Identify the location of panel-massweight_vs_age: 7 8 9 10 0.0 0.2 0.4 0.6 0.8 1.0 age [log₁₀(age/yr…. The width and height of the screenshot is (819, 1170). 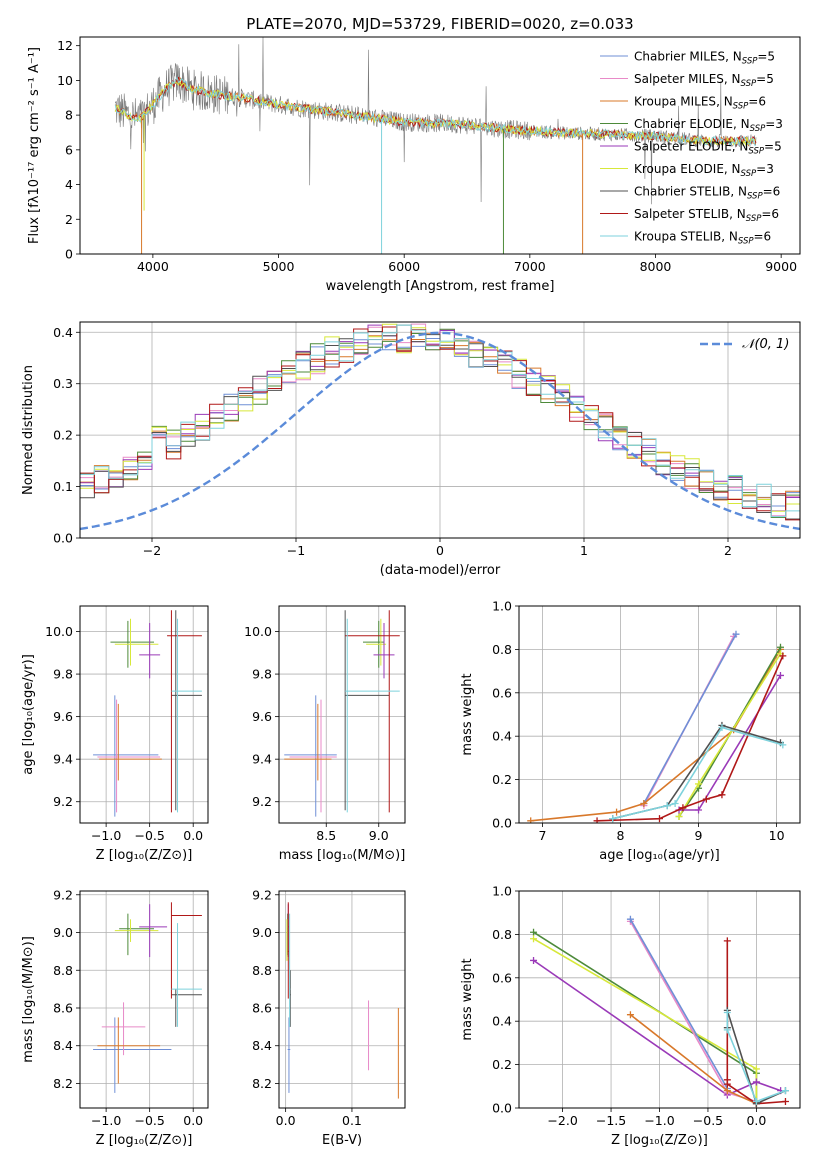
(630, 731).